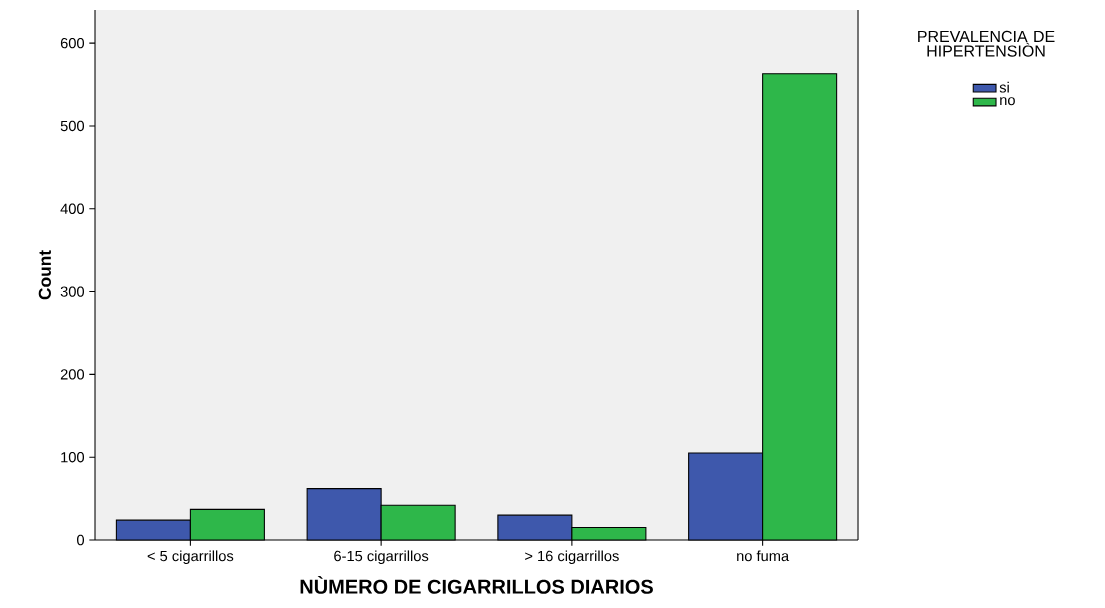 The height and width of the screenshot is (608, 1105). Describe the element at coordinates (986, 43) in the screenshot. I see `legend-title: PREVALENCIA DE HIPERTENSIÒN` at that location.